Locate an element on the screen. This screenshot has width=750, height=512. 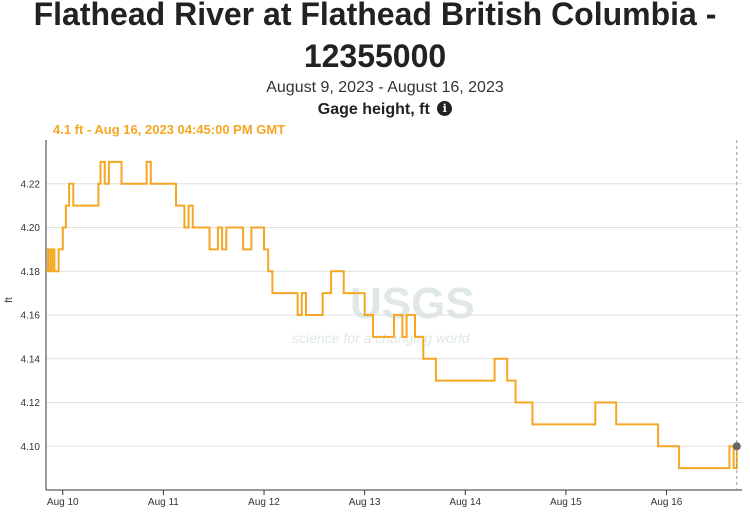
parameter-name: Gage height, ft is located at coordinates (373, 109).